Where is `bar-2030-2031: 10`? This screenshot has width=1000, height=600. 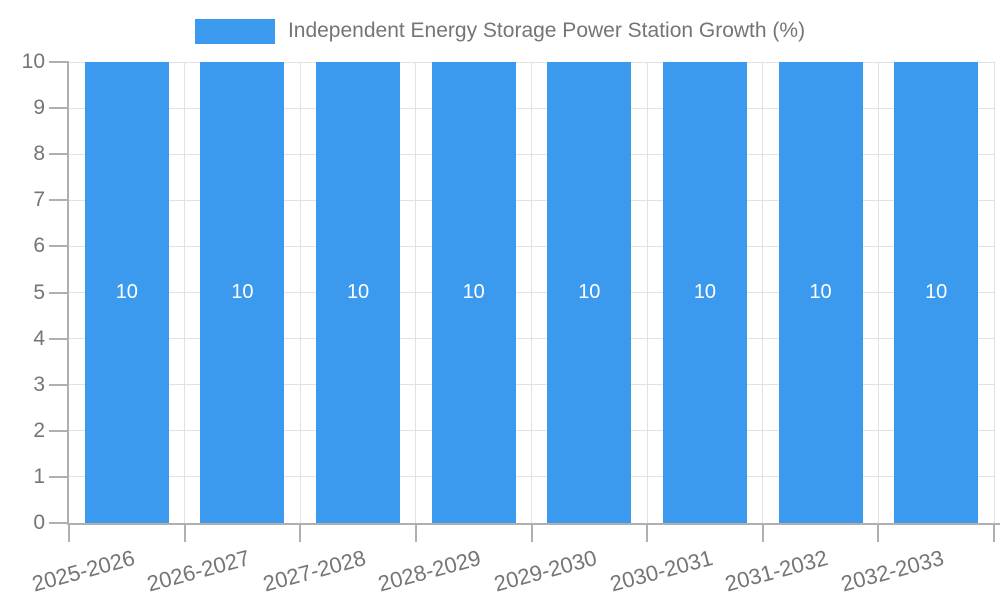
bar-2030-2031: 10 is located at coordinates (704, 292).